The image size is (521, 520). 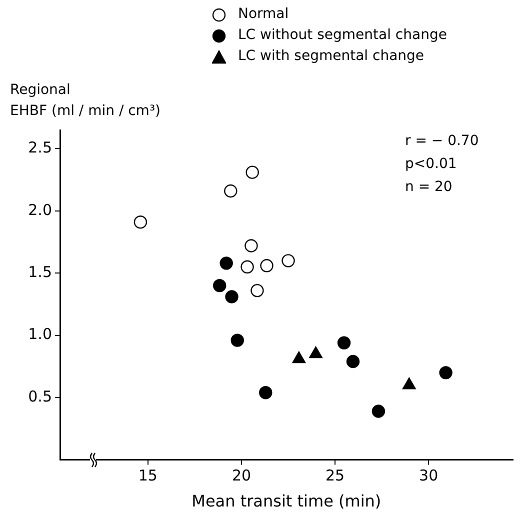 I want to click on y-axis-title: Regional EHBF (ml / min / cm³), so click(x=85, y=101).